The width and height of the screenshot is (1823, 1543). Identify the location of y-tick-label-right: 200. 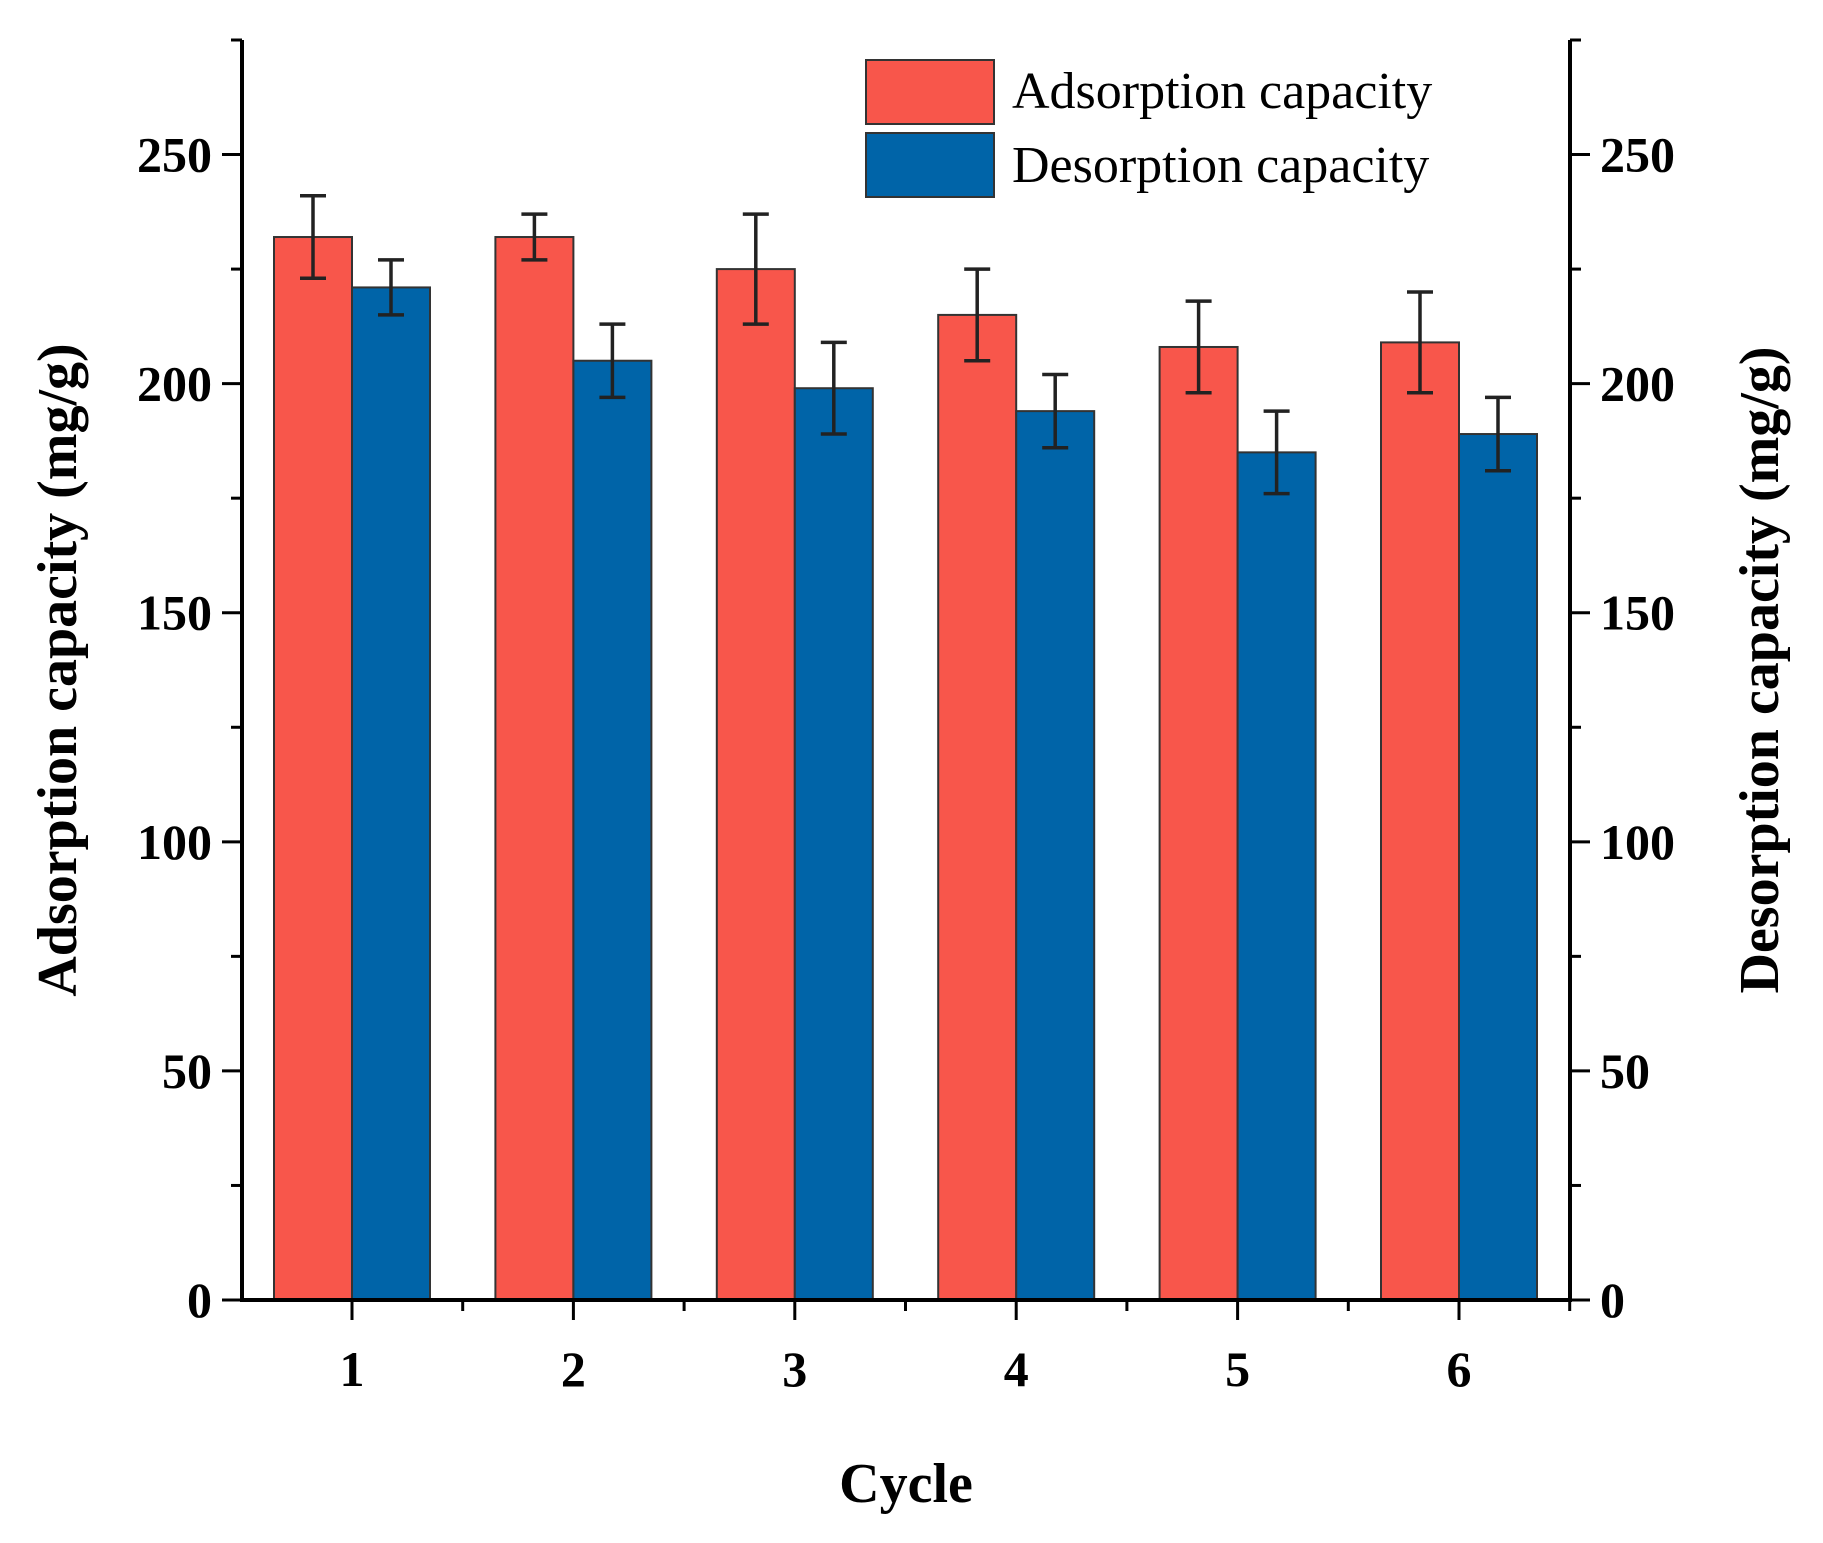
(1637, 384).